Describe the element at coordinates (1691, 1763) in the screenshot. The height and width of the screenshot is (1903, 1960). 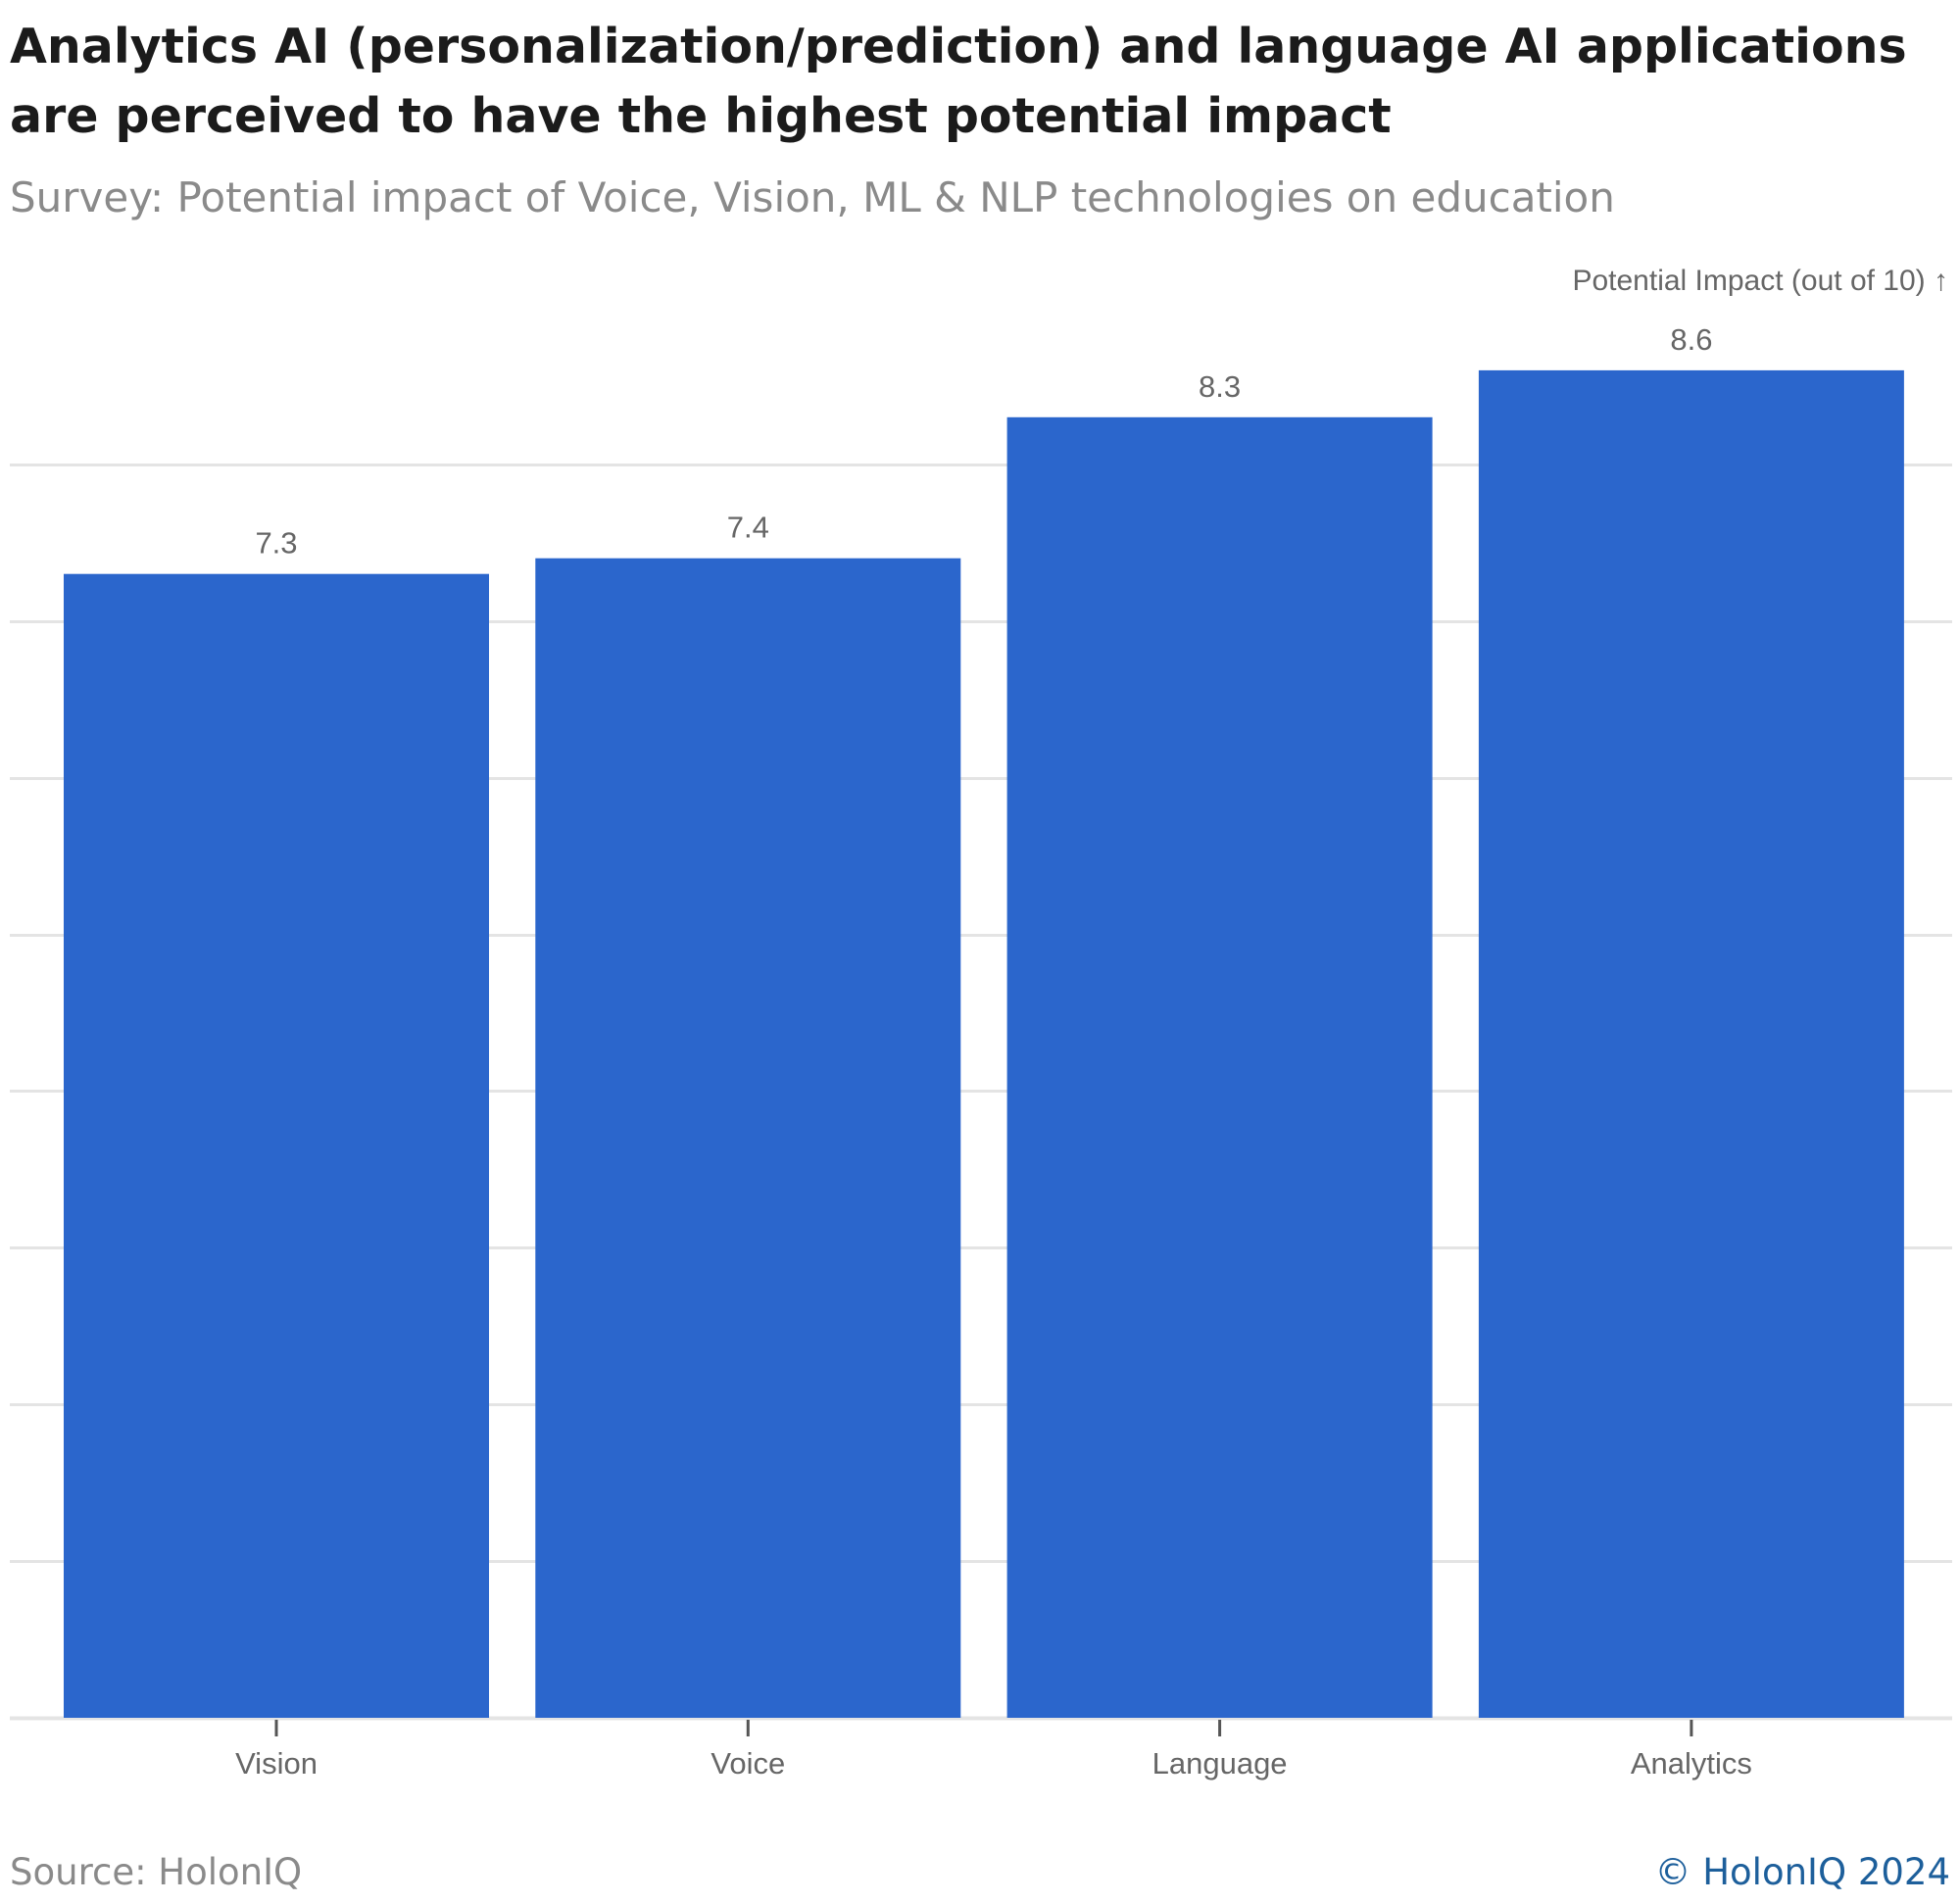
I see `x-tick-label-analytics: Analytics` at that location.